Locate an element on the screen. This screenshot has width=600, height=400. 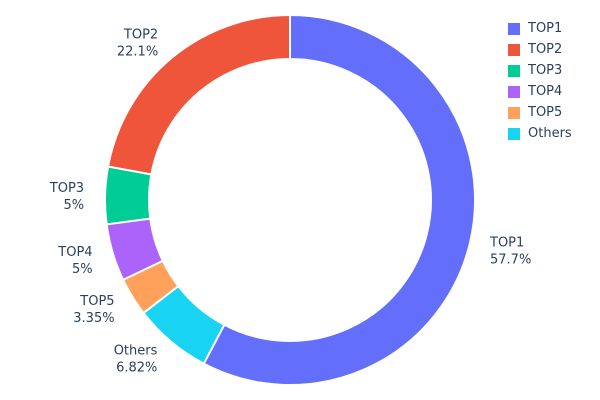
legend-label: TOP2 is located at coordinates (545, 49).